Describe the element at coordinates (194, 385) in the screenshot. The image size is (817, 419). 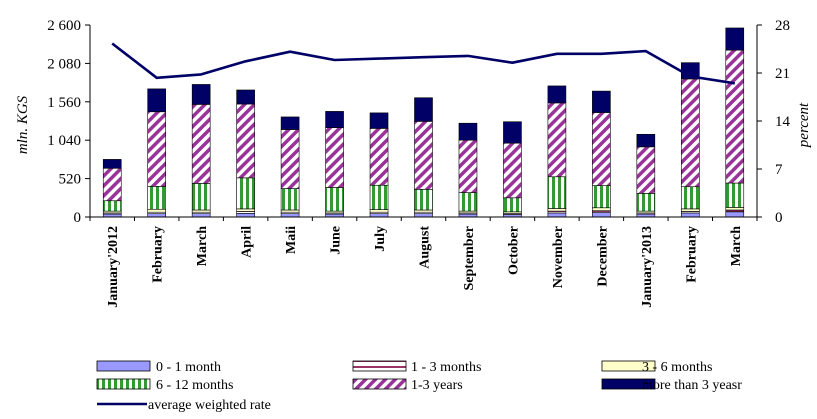
I see `legend-label: 6 - 12 months` at that location.